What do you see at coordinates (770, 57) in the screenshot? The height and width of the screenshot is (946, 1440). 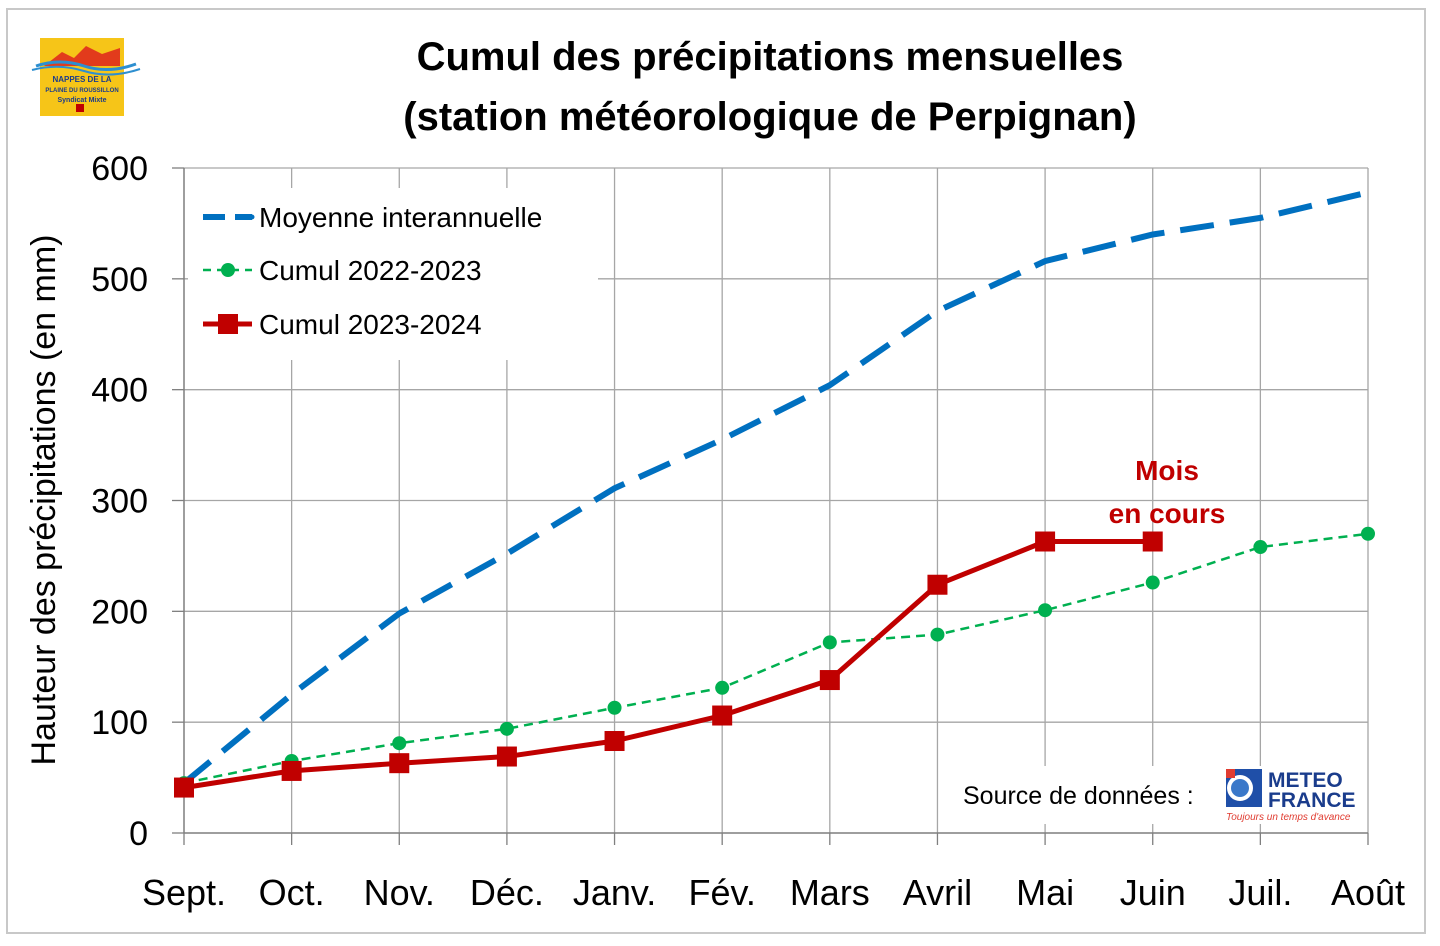 I see `chart-title-line1: Cumul des précipitations mensuelles` at bounding box center [770, 57].